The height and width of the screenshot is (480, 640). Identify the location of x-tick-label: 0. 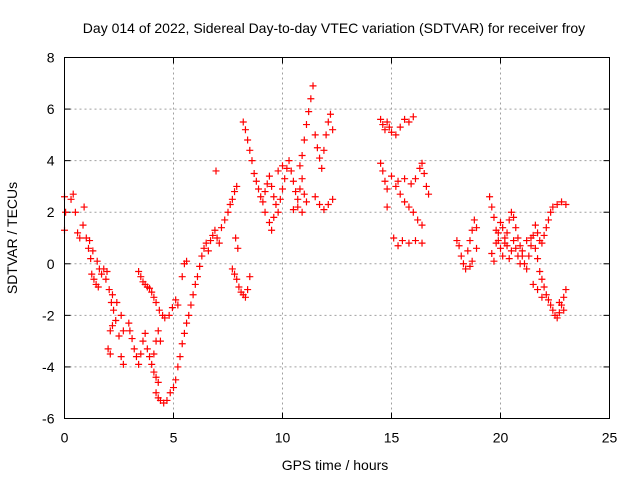
(65, 438).